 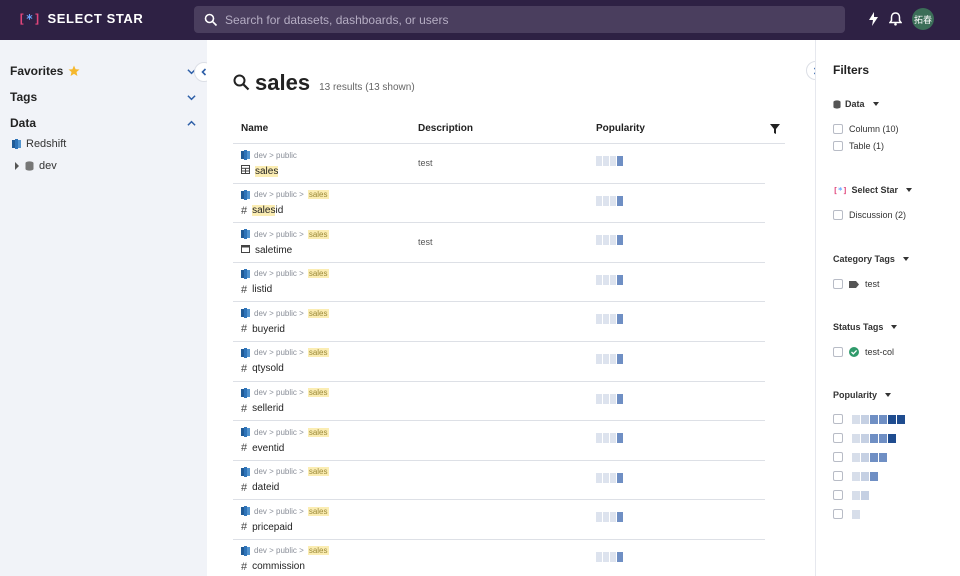 What do you see at coordinates (499, 362) in the screenshot?
I see `table-row: dev > public > sales # qtysold` at bounding box center [499, 362].